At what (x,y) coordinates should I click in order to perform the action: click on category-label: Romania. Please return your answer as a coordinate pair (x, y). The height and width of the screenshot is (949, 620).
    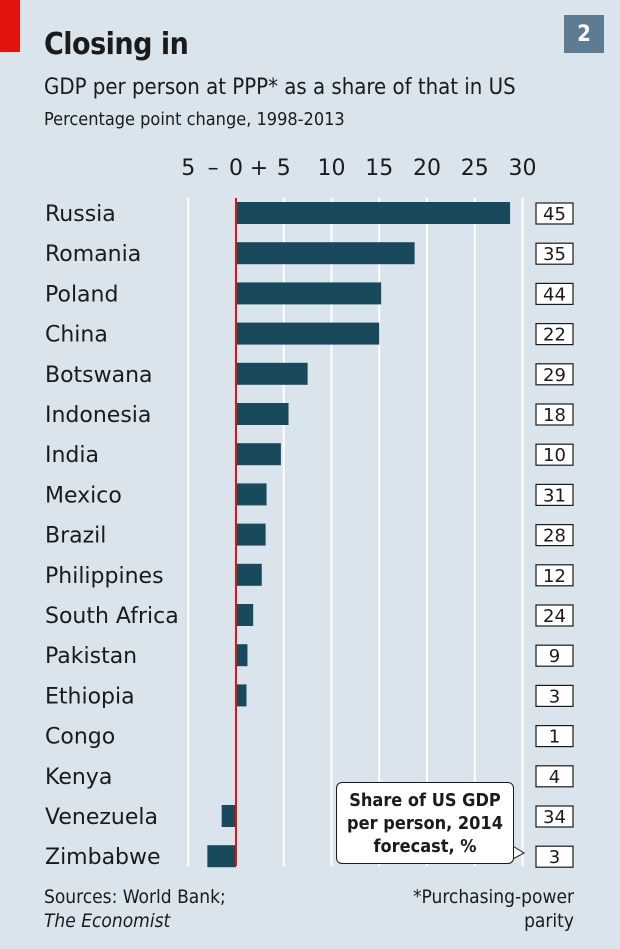
    Looking at the image, I should click on (93, 254).